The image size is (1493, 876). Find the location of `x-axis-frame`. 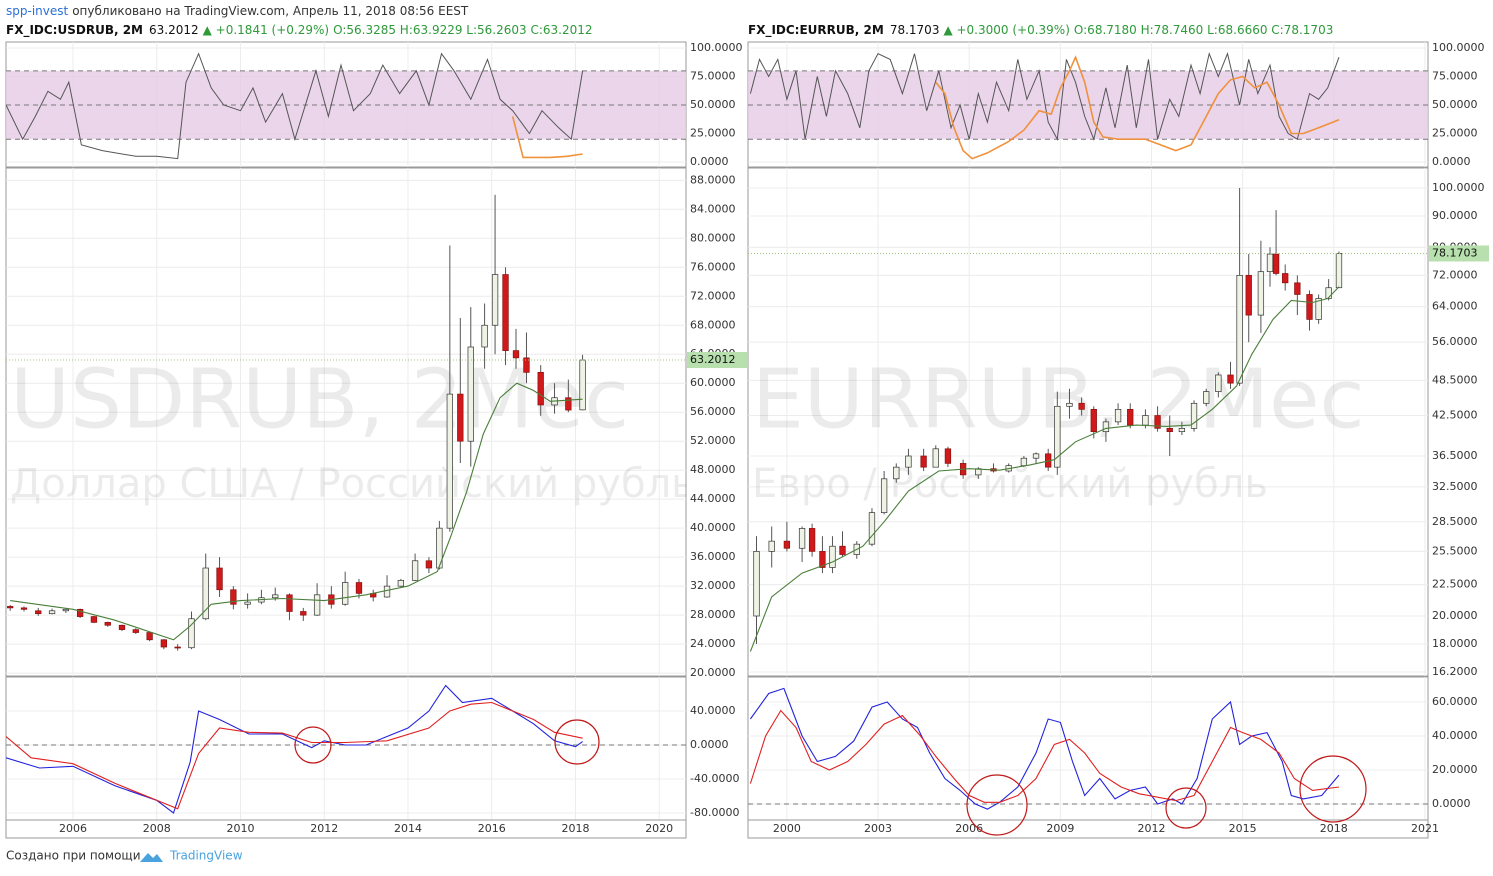

x-axis-frame is located at coordinates (346, 829).